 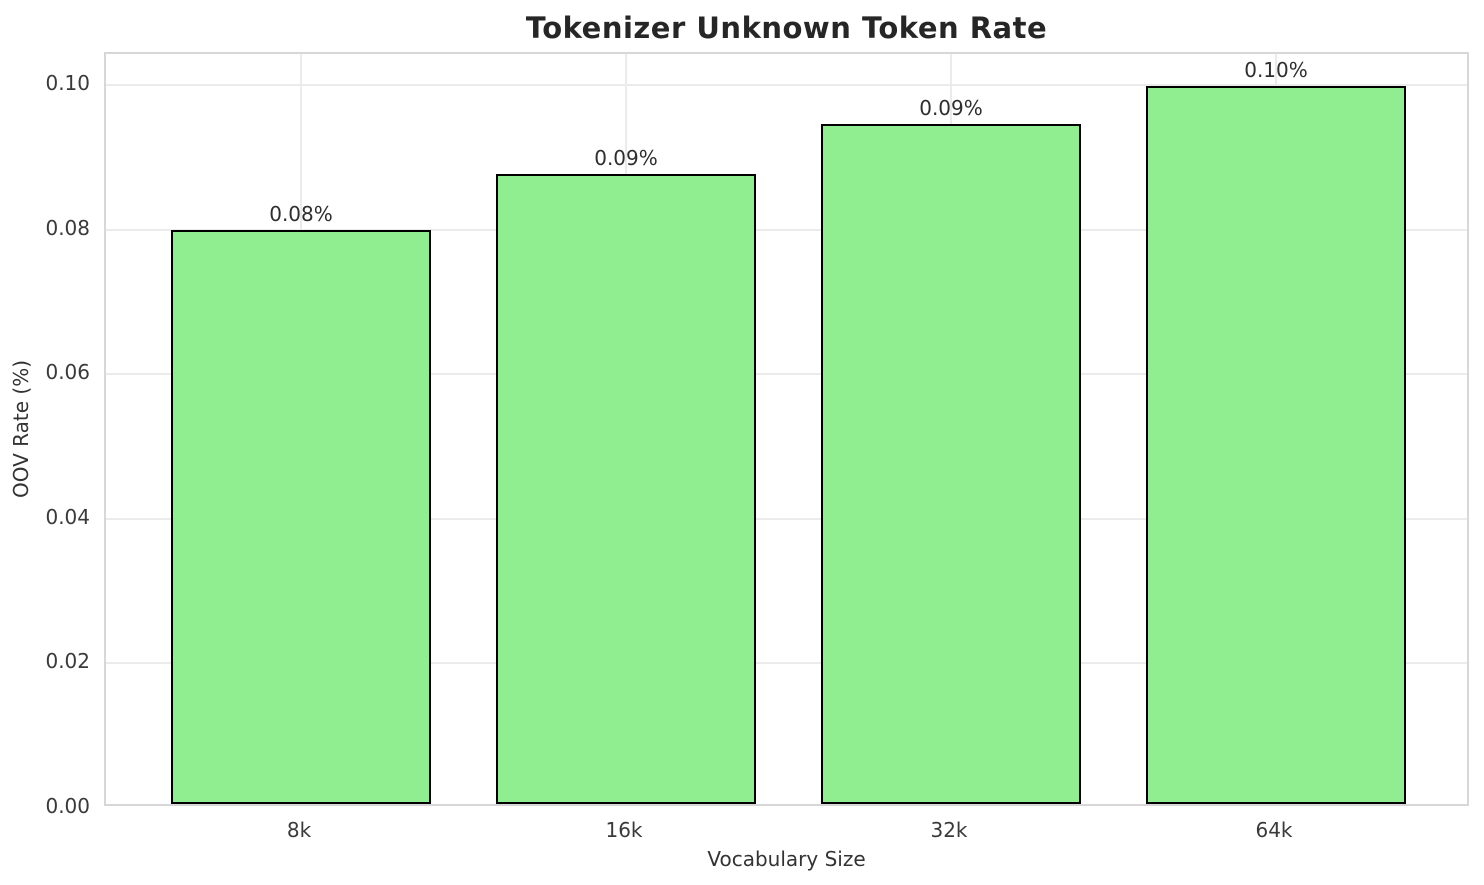 What do you see at coordinates (67, 516) in the screenshot?
I see `y-tick-label: 0.04` at bounding box center [67, 516].